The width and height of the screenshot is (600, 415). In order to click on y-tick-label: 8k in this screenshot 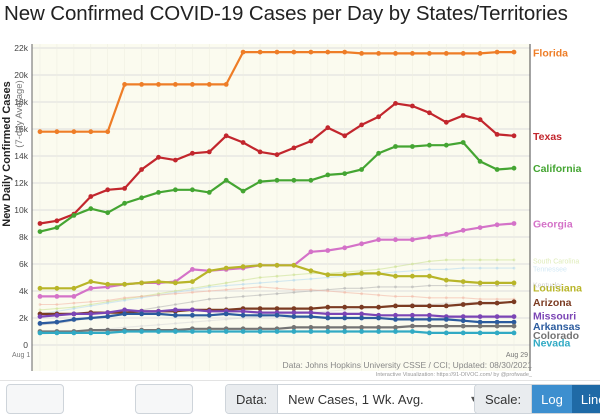, I will do `click(24, 237)`.